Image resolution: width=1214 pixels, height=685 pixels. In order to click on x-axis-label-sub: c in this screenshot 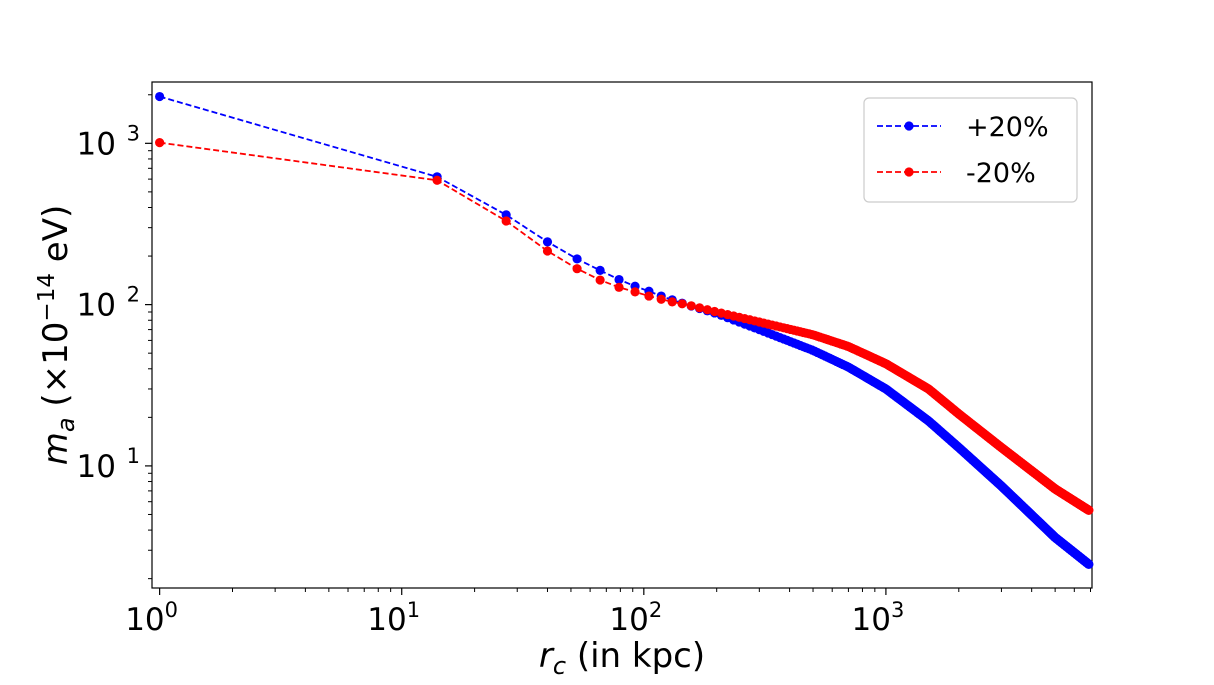, I will do `click(559, 666)`.